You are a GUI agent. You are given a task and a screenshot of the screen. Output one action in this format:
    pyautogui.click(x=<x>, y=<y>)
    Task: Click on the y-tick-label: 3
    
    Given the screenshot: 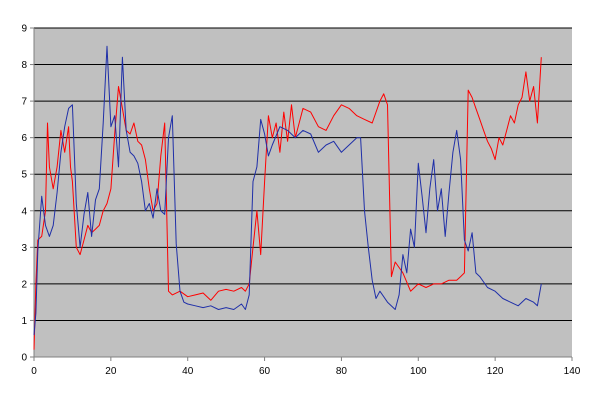 What is the action you would take?
    pyautogui.click(x=24, y=248)
    